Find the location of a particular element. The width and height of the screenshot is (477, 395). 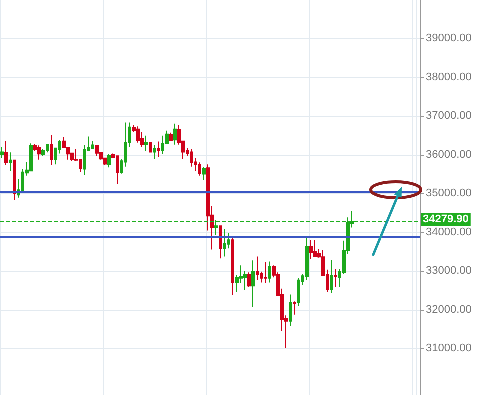

y-tick-label: 37000.00 is located at coordinates (449, 116).